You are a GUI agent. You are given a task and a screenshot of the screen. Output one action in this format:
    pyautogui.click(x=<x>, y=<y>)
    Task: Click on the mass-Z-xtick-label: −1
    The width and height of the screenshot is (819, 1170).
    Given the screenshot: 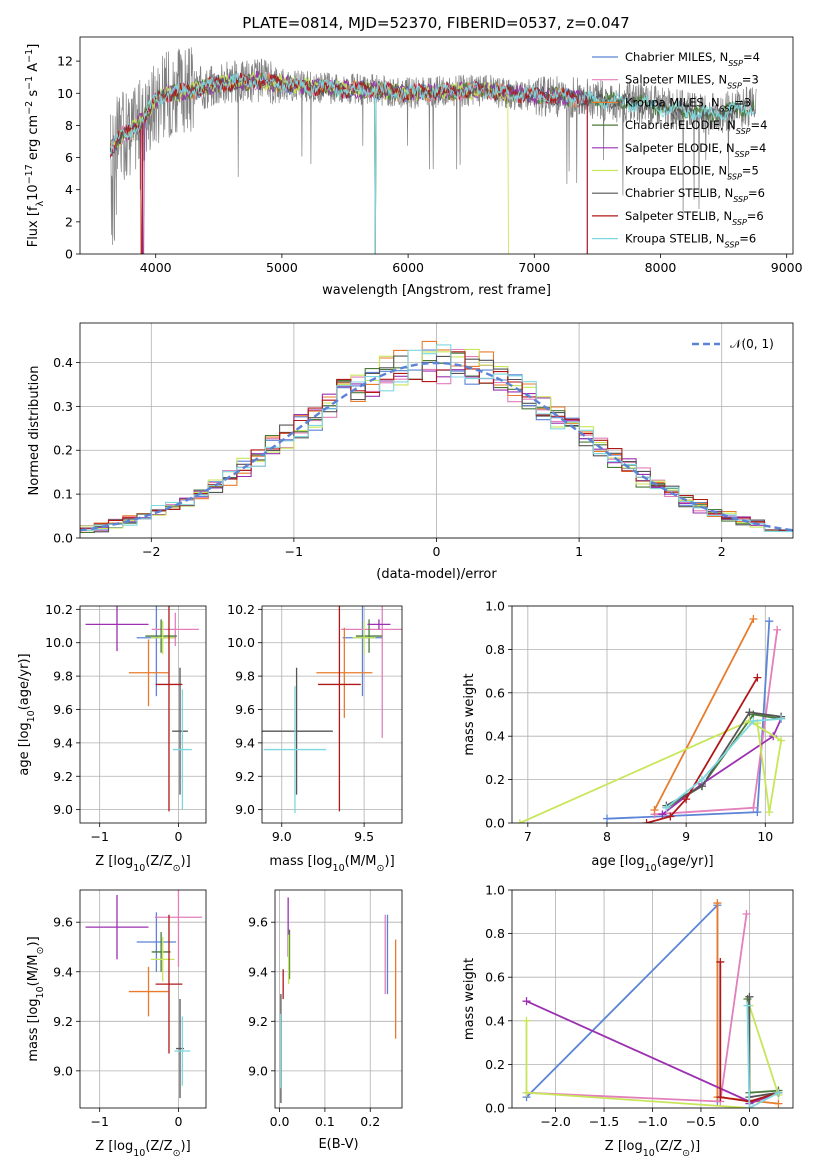 What is the action you would take?
    pyautogui.click(x=99, y=1121)
    